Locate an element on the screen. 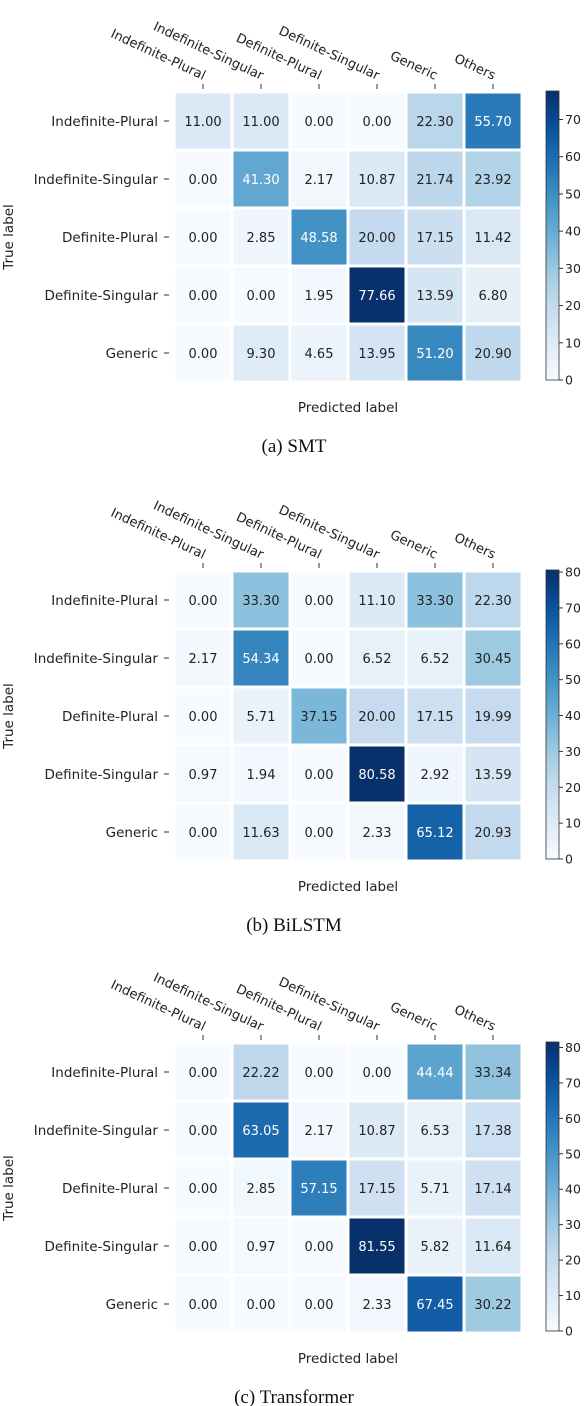 The width and height of the screenshot is (588, 1406). colorbar-tick-label: 40 is located at coordinates (573, 231).